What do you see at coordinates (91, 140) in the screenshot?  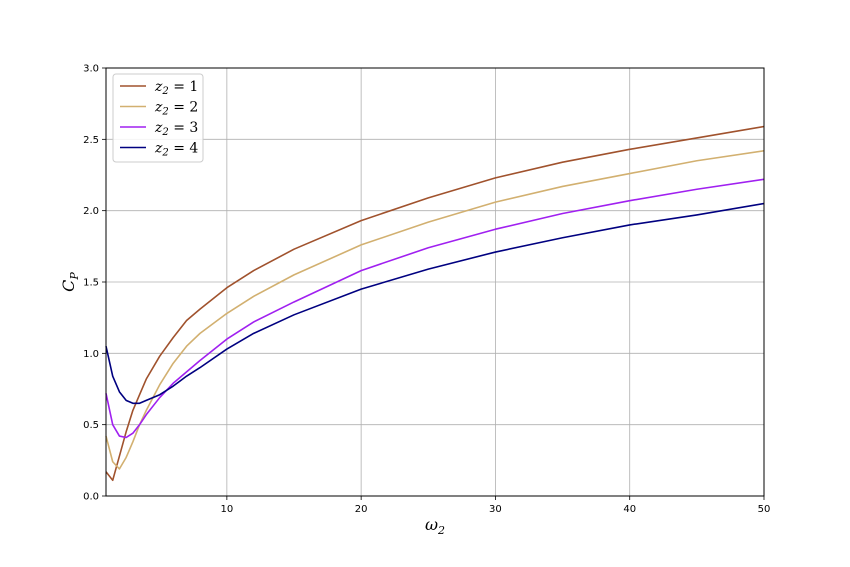 I see `y-tick-label: 2.5` at bounding box center [91, 140].